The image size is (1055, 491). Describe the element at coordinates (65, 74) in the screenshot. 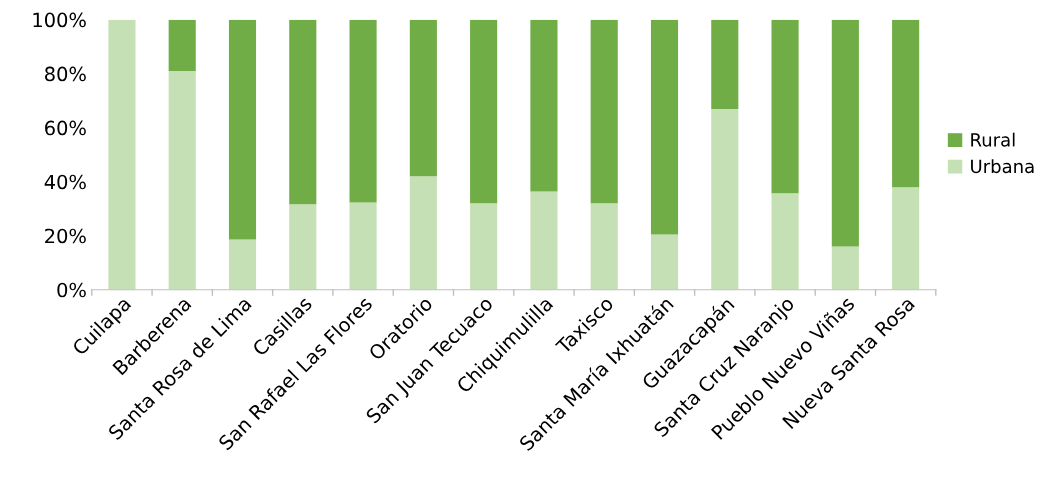

I see `y-tick-label: 80%` at that location.